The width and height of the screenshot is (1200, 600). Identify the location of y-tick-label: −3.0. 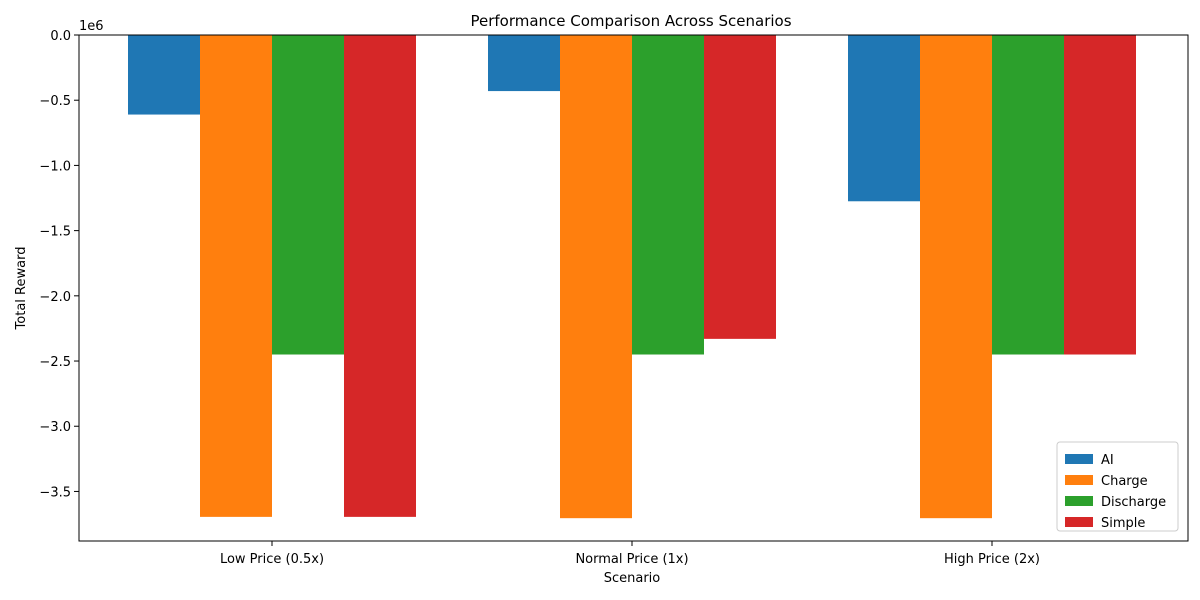
(55, 427).